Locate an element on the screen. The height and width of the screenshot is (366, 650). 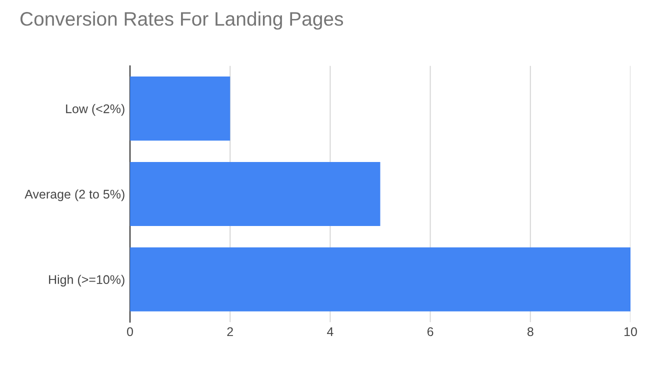
x-tick-label: 10 is located at coordinates (630, 331).